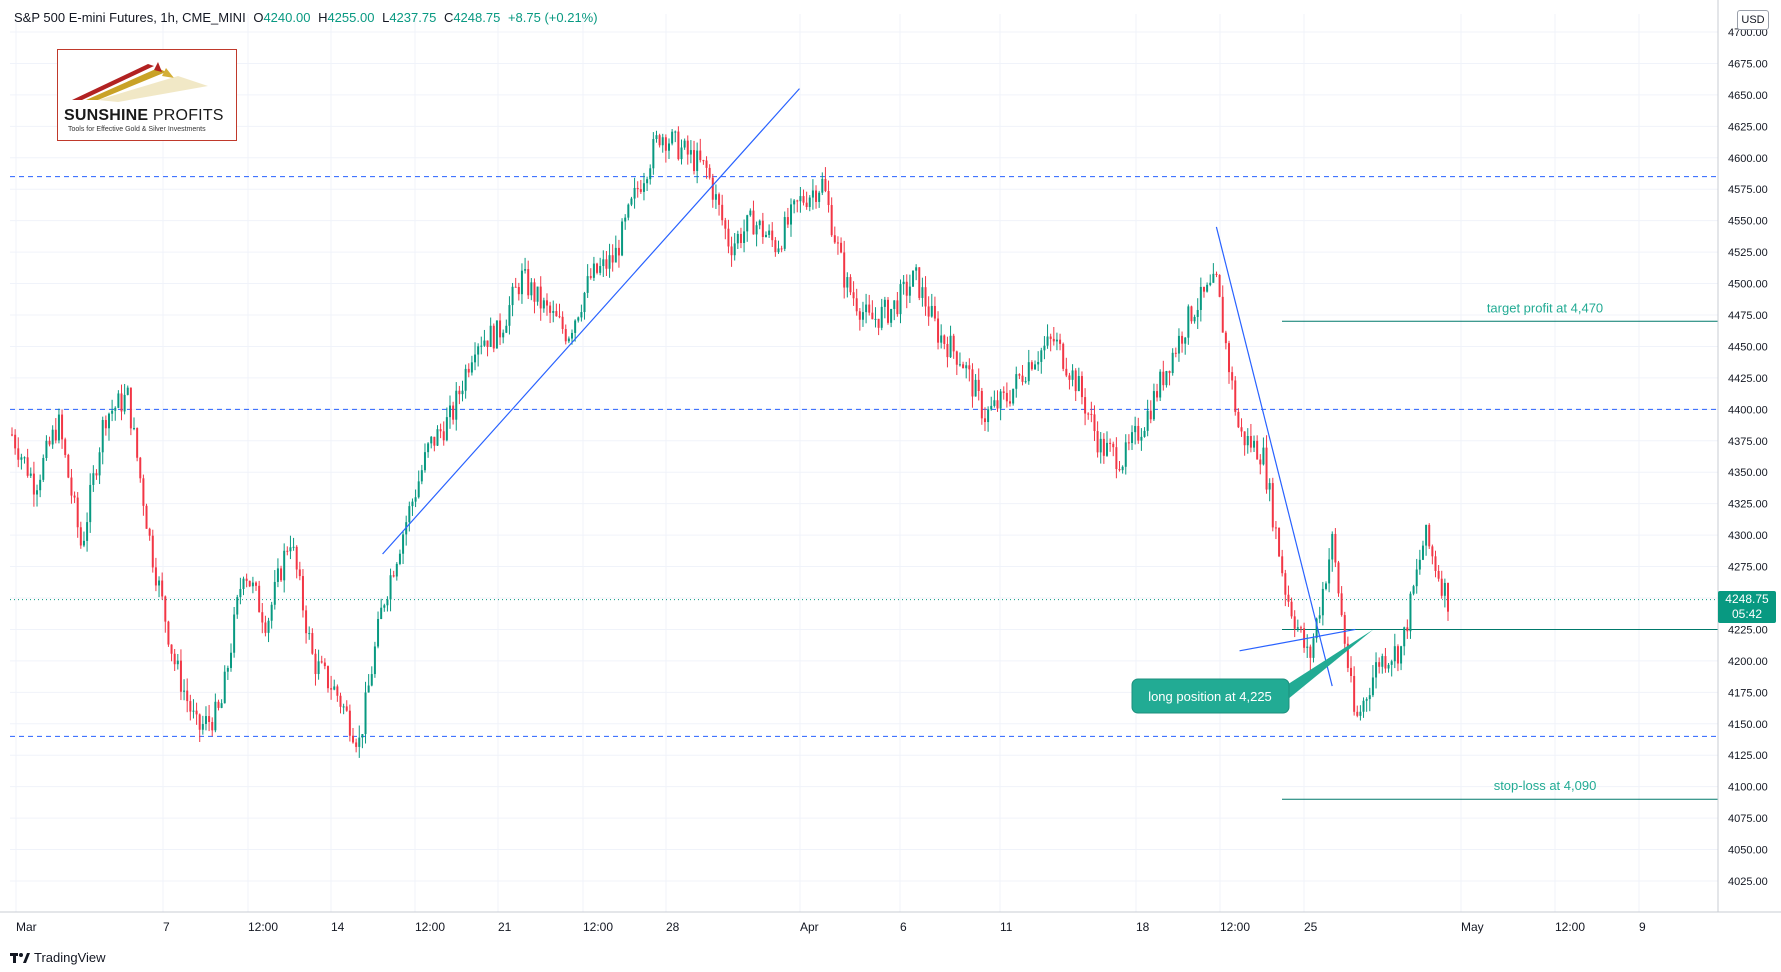 This screenshot has height=972, width=1781. I want to click on price-tick-label: 4150.00, so click(1748, 725).